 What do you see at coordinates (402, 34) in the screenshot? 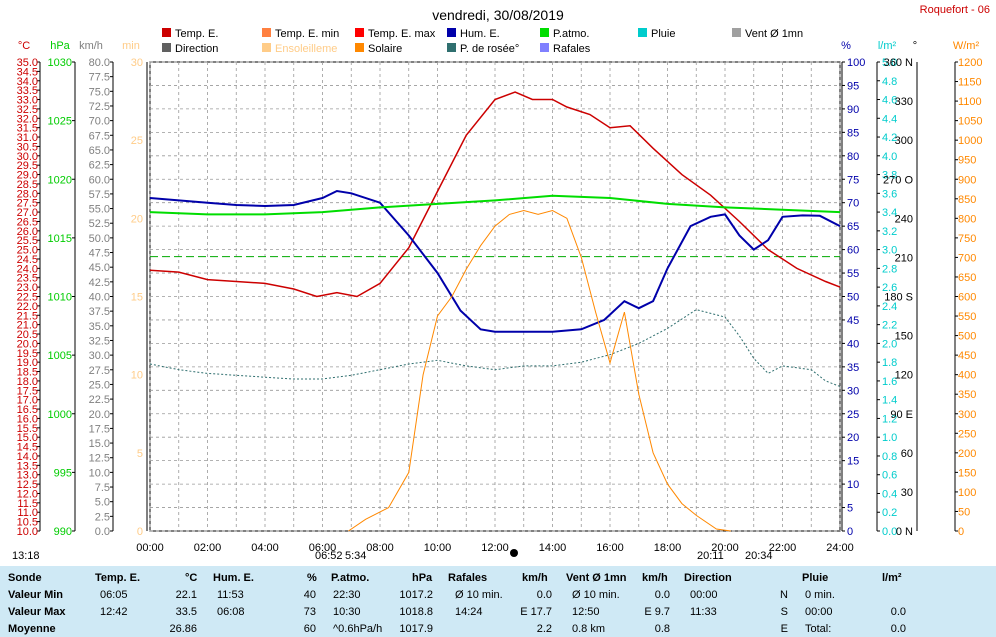
I see `legend-label: Temp. E. max` at bounding box center [402, 34].